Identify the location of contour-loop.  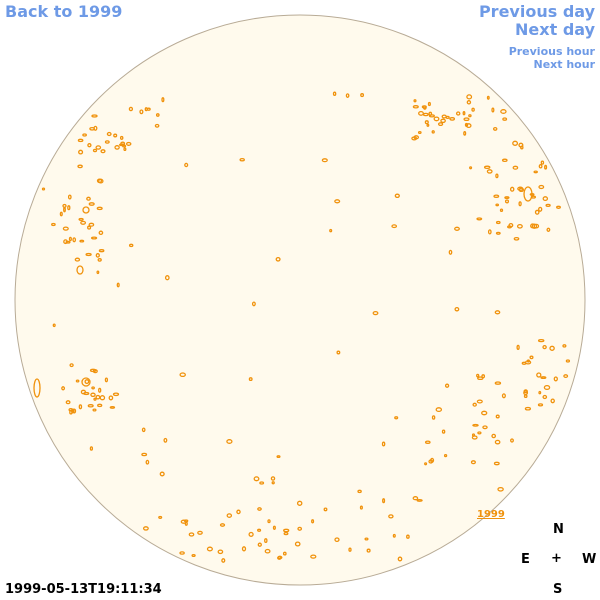
(37, 388).